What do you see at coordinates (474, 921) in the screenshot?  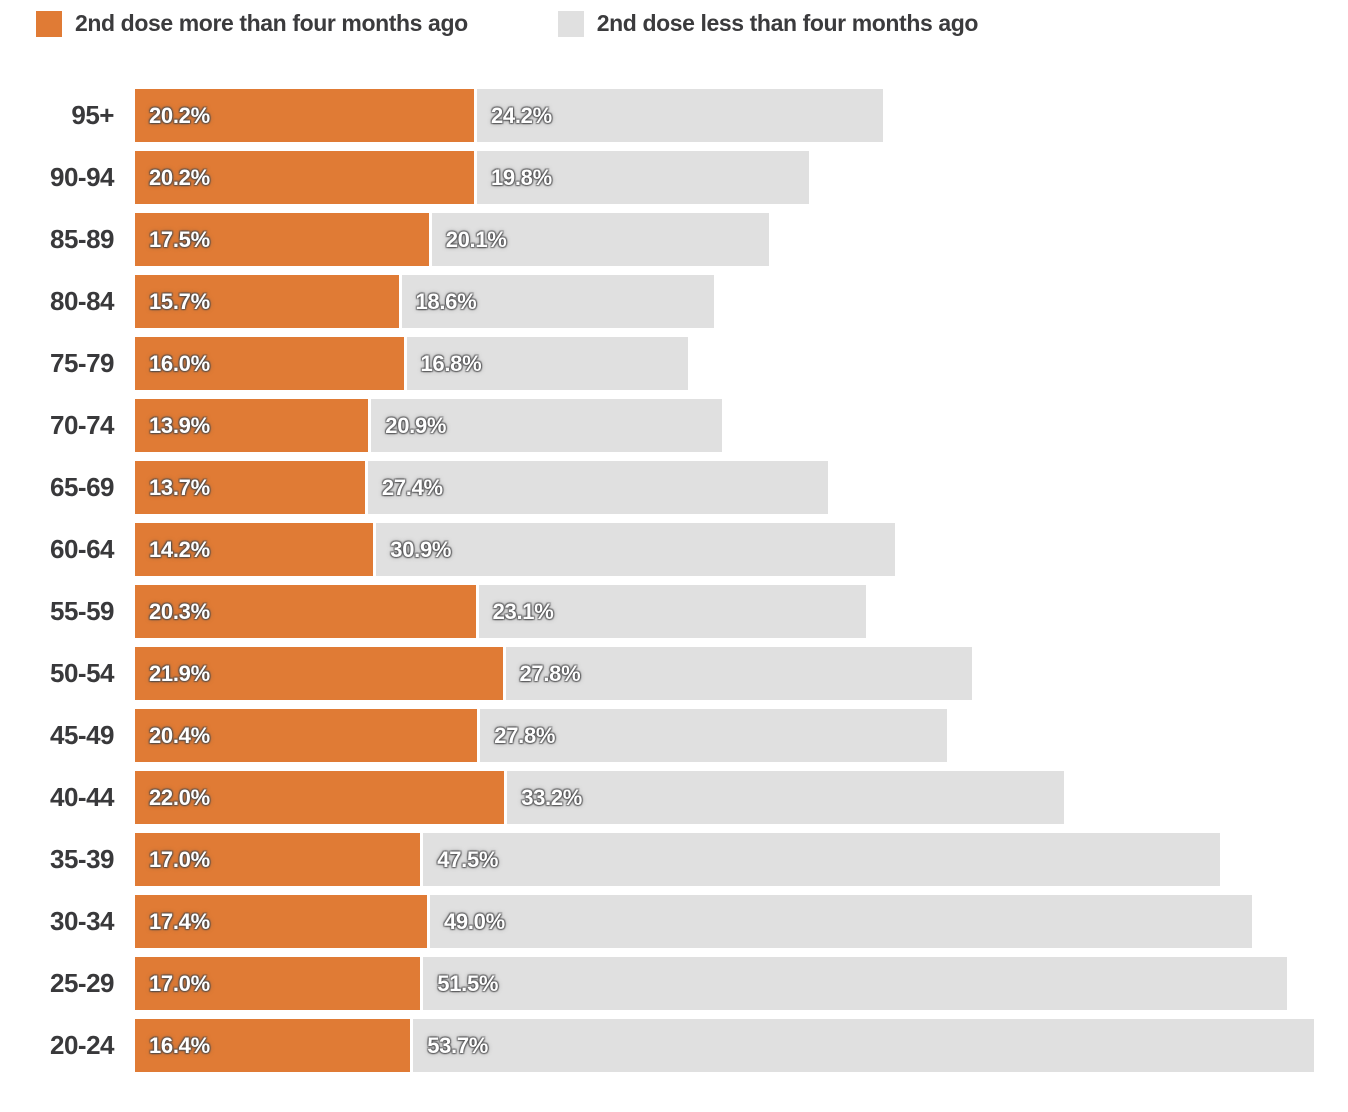 I see `bar-value-label: 49.0%` at bounding box center [474, 921].